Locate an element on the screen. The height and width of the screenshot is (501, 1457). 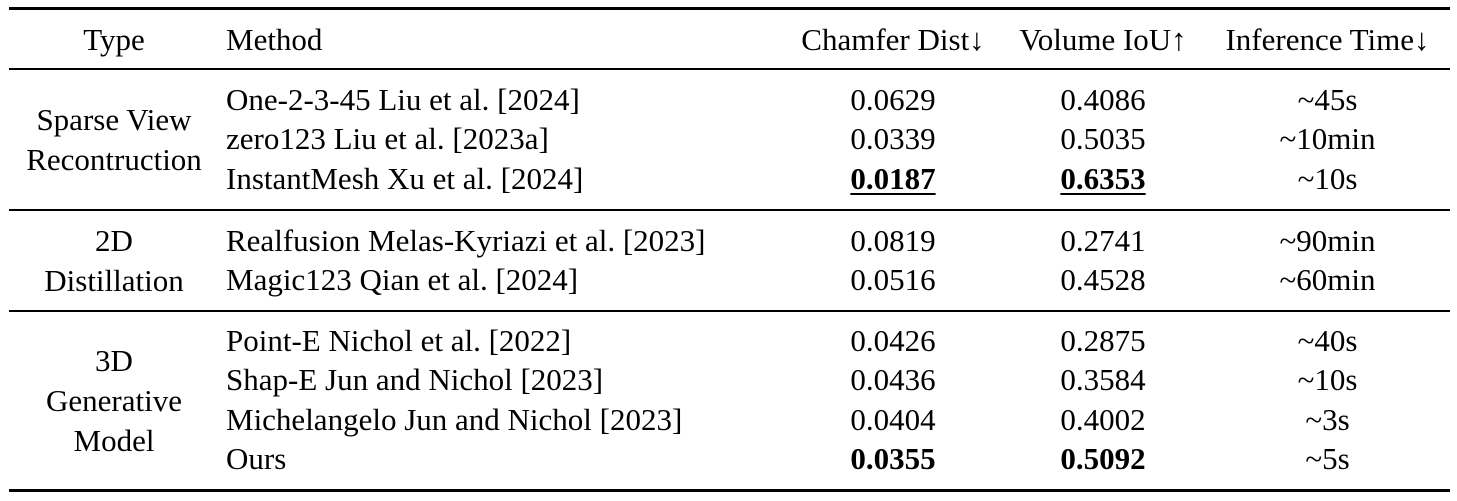
iou-cell: 0.4086 is located at coordinates (1103, 99).